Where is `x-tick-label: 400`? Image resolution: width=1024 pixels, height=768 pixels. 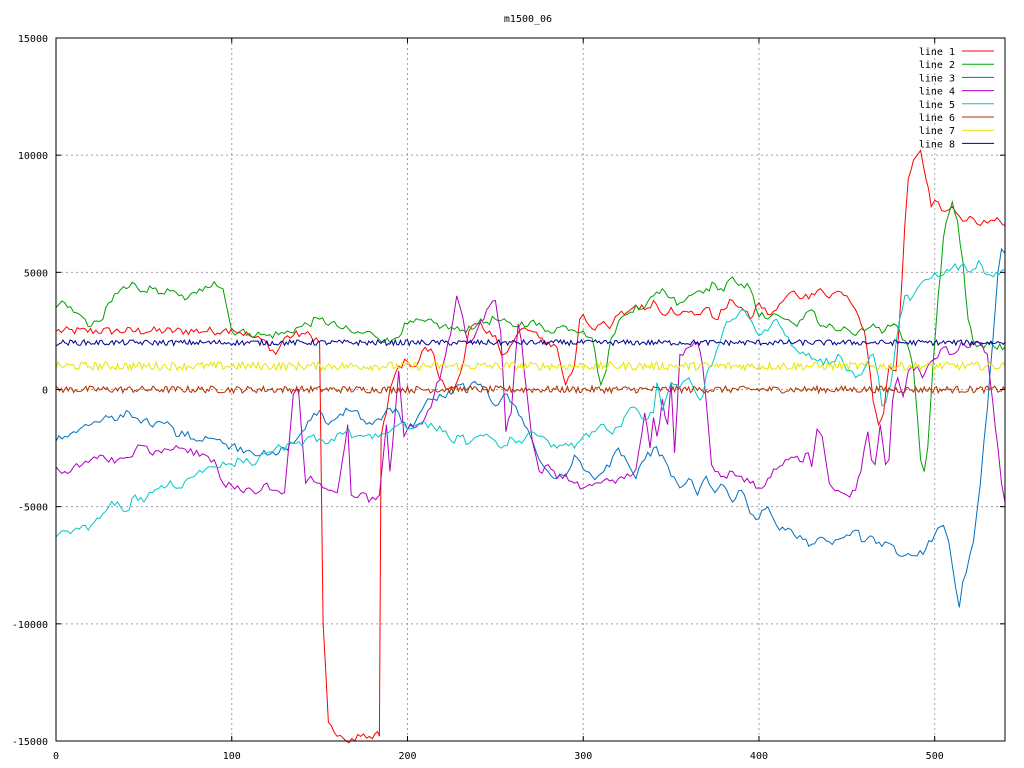 x-tick-label: 400 is located at coordinates (759, 756).